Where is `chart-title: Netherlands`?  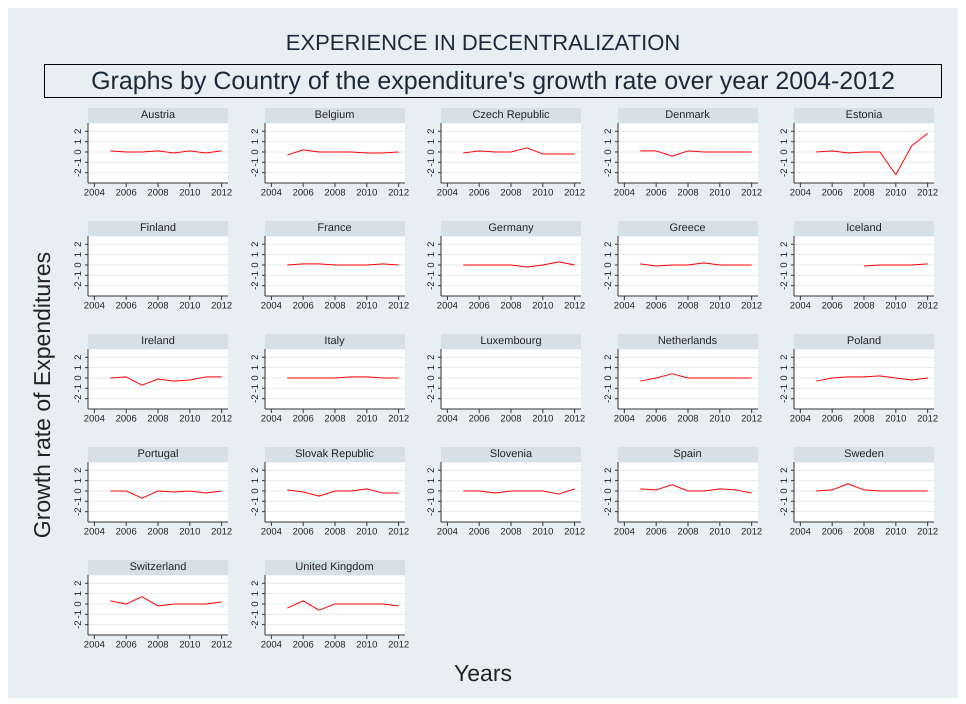 chart-title: Netherlands is located at coordinates (688, 341).